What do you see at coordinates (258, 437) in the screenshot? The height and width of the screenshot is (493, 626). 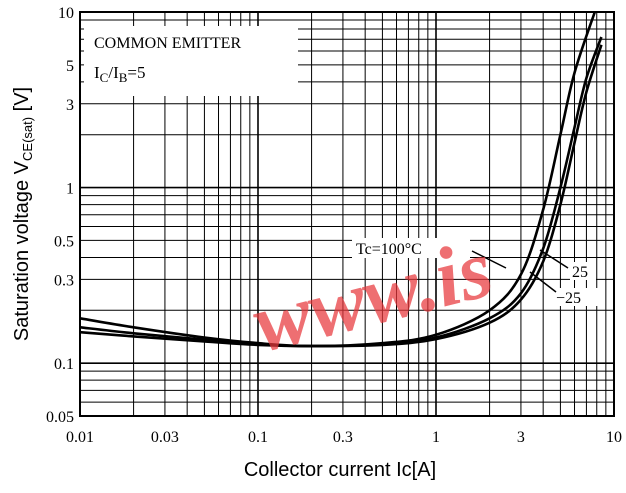 I see `x-tick-label: 0.1` at bounding box center [258, 437].